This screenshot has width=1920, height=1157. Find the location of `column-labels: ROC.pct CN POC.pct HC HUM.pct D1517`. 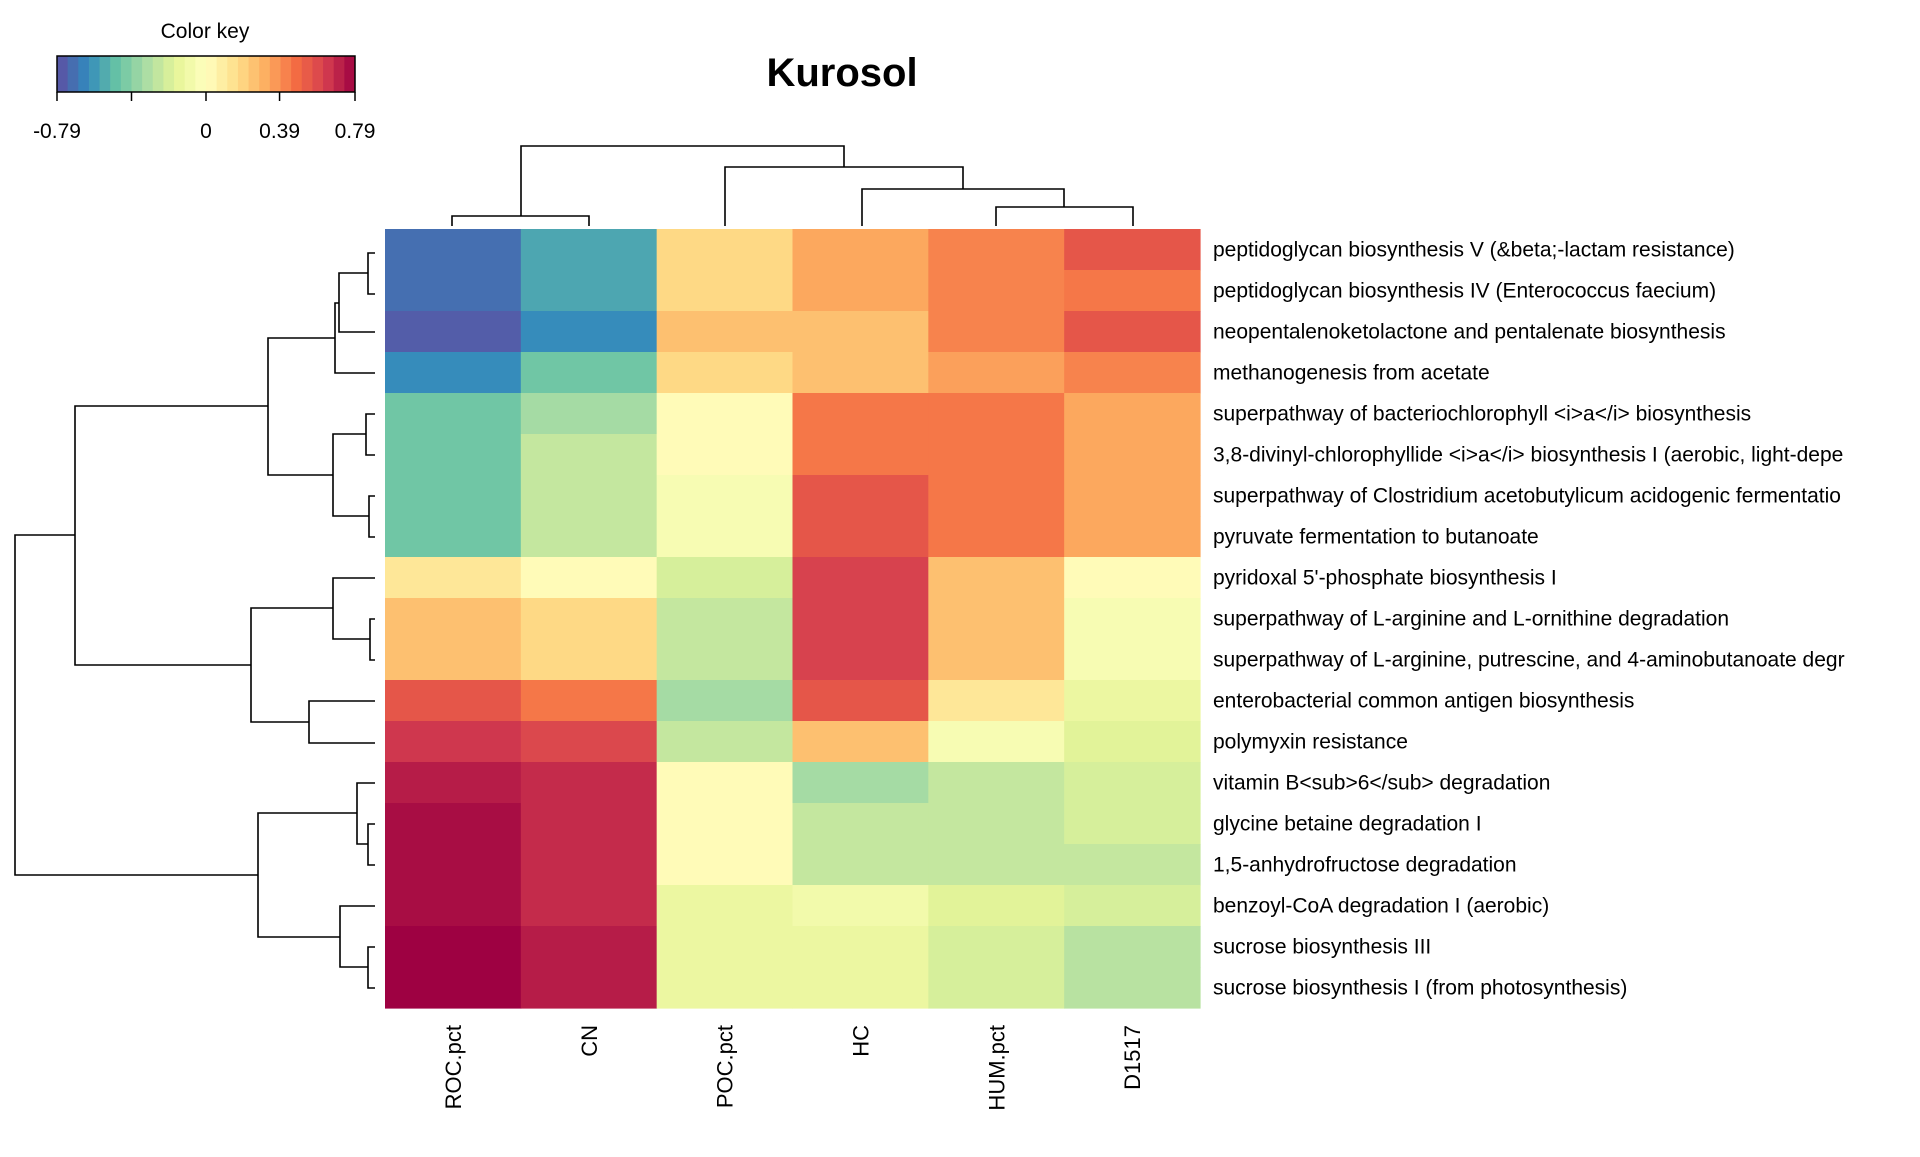

column-labels: ROC.pct CN POC.pct HC HUM.pct D1517 is located at coordinates (793, 1068).